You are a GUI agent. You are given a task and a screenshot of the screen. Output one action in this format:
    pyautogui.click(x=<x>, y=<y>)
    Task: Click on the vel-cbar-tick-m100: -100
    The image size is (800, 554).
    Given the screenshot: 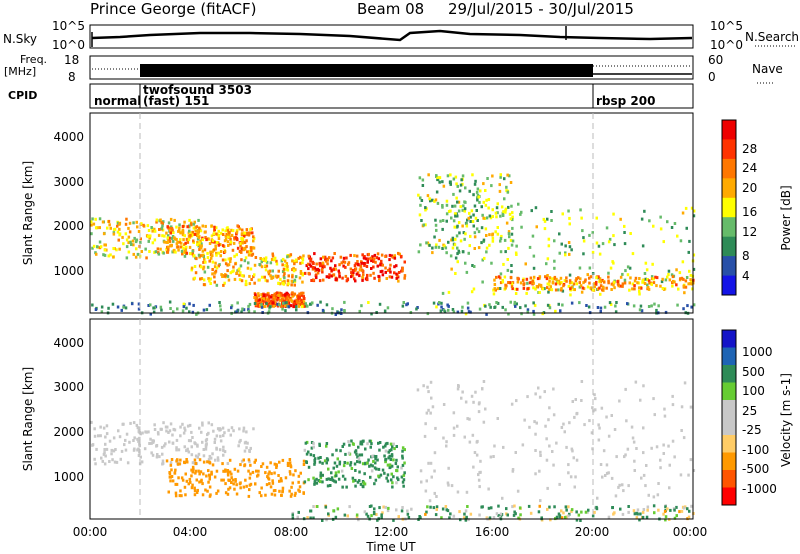 What is the action you would take?
    pyautogui.click(x=755, y=450)
    